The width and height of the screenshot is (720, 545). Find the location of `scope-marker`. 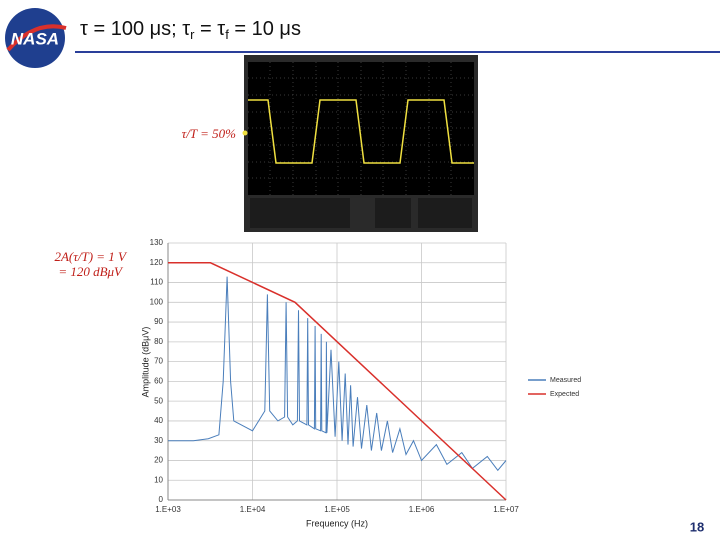

scope-marker is located at coordinates (245, 133).